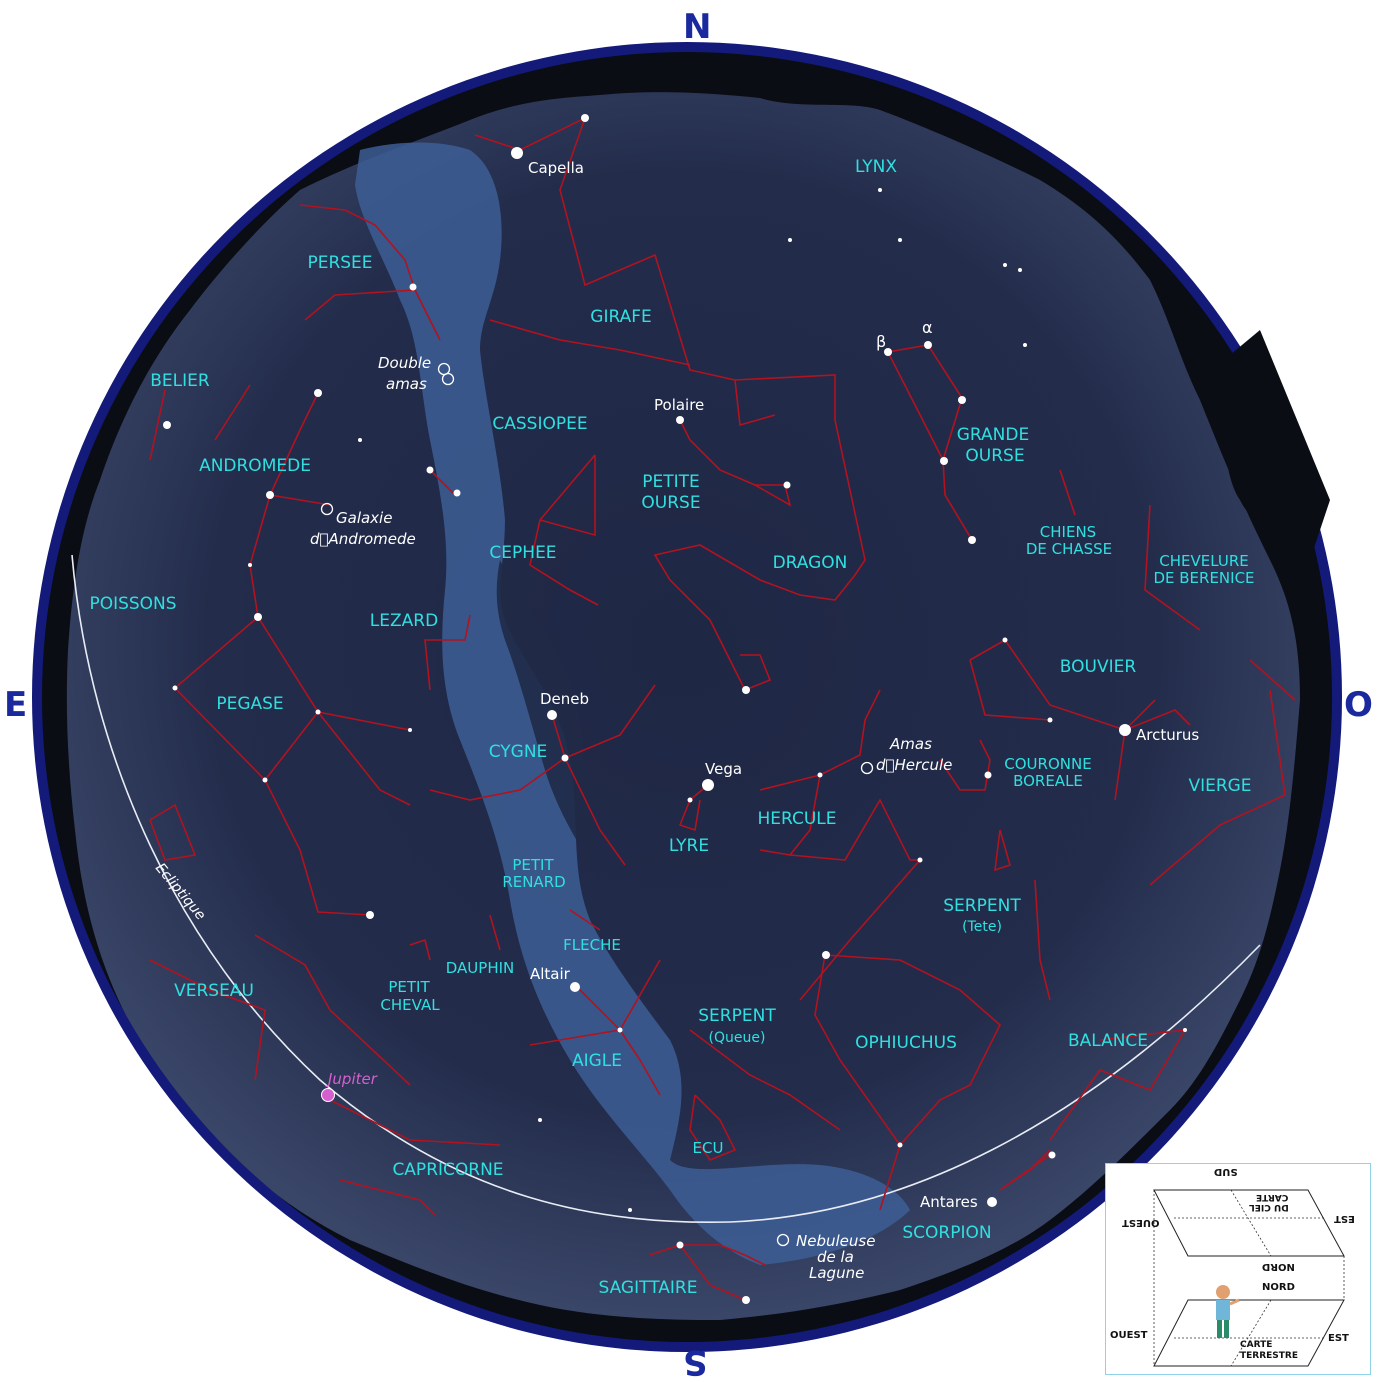 Image resolution: width=1391 pixels, height=1382 pixels. Describe the element at coordinates (810, 563) in the screenshot. I see `label-dragon: DRAGON` at that location.